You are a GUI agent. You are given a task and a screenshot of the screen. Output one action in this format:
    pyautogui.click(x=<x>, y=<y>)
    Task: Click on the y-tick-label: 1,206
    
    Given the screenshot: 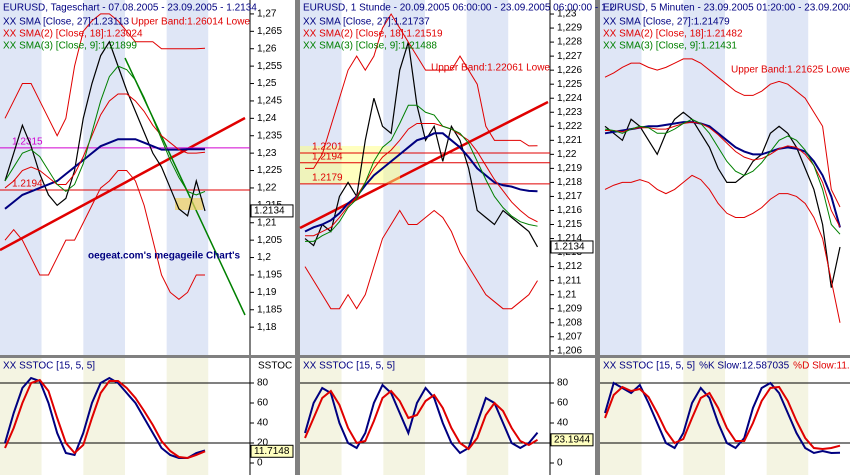 What is the action you would take?
    pyautogui.click(x=569, y=350)
    